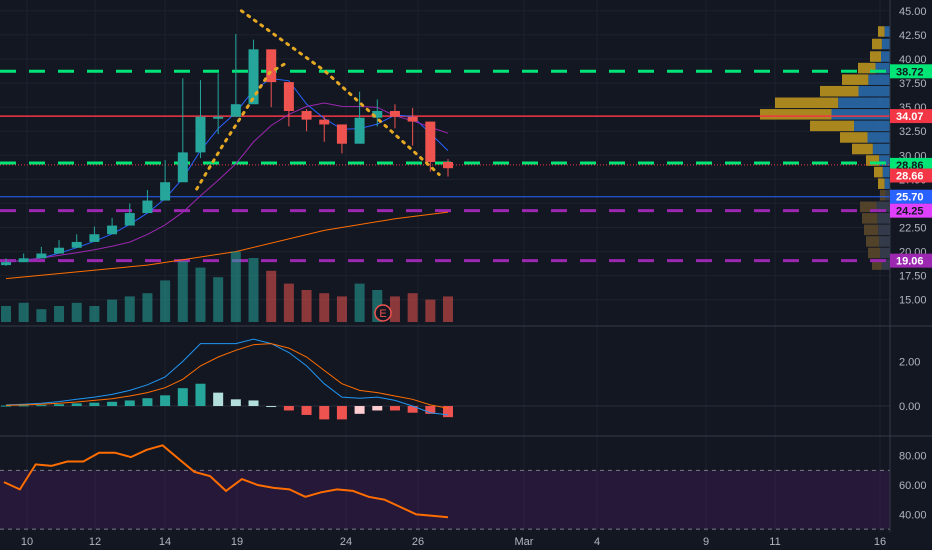 Image resolution: width=932 pixels, height=550 pixels. I want to click on macd-axis-tick: 0.00, so click(909, 407).